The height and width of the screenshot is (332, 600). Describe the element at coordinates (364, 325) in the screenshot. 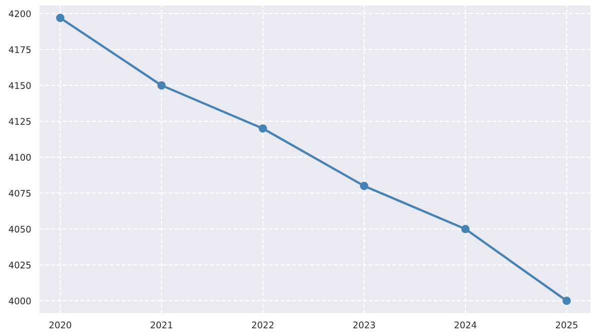

I see `x-tick-label: 2023` at that location.